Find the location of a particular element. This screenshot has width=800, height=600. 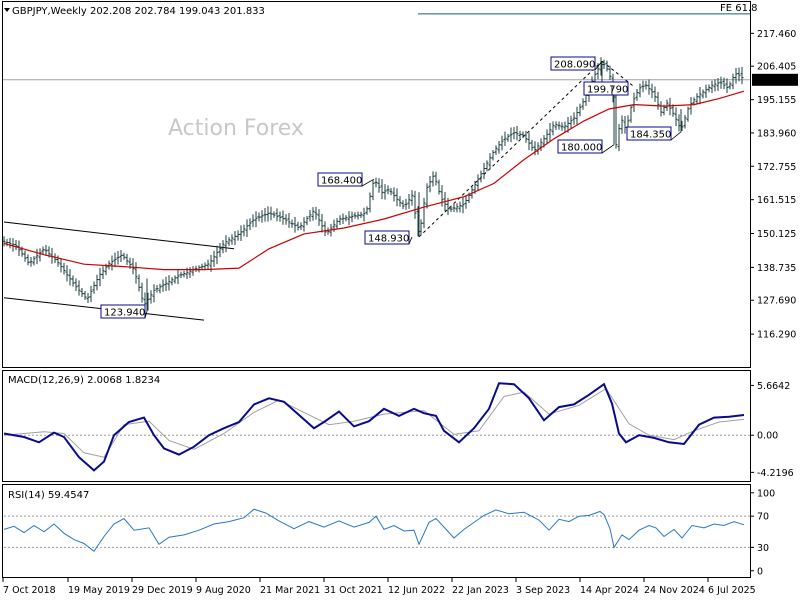

rsi-axis-label: 30 is located at coordinates (763, 548).